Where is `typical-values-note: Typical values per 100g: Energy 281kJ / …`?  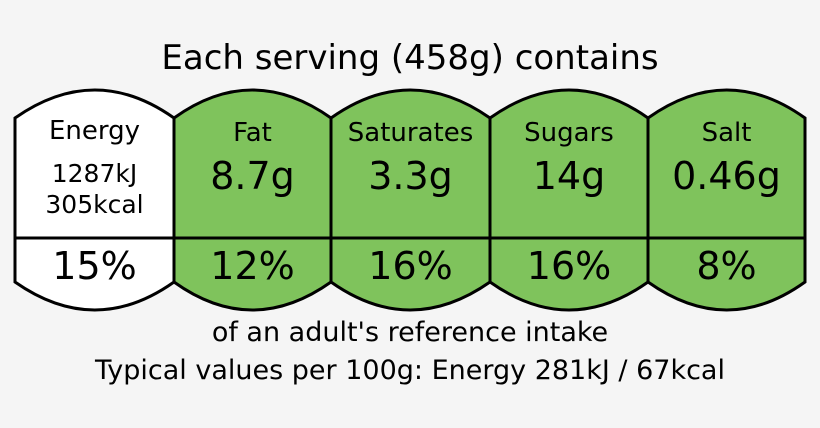
typical-values-note: Typical values per 100g: Energy 281kJ / … is located at coordinates (410, 370).